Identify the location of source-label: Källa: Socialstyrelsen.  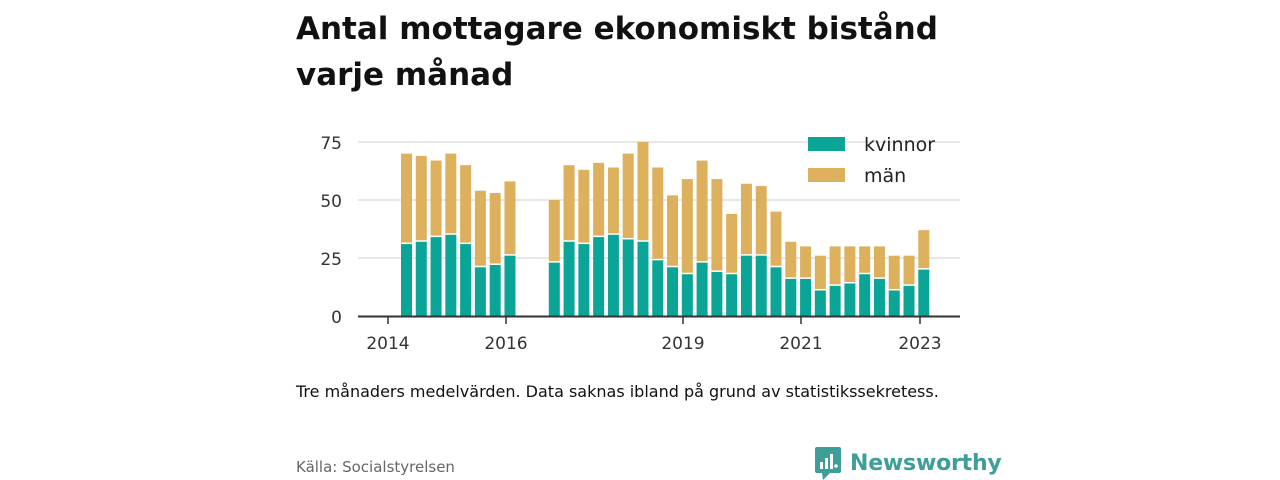
(375, 467).